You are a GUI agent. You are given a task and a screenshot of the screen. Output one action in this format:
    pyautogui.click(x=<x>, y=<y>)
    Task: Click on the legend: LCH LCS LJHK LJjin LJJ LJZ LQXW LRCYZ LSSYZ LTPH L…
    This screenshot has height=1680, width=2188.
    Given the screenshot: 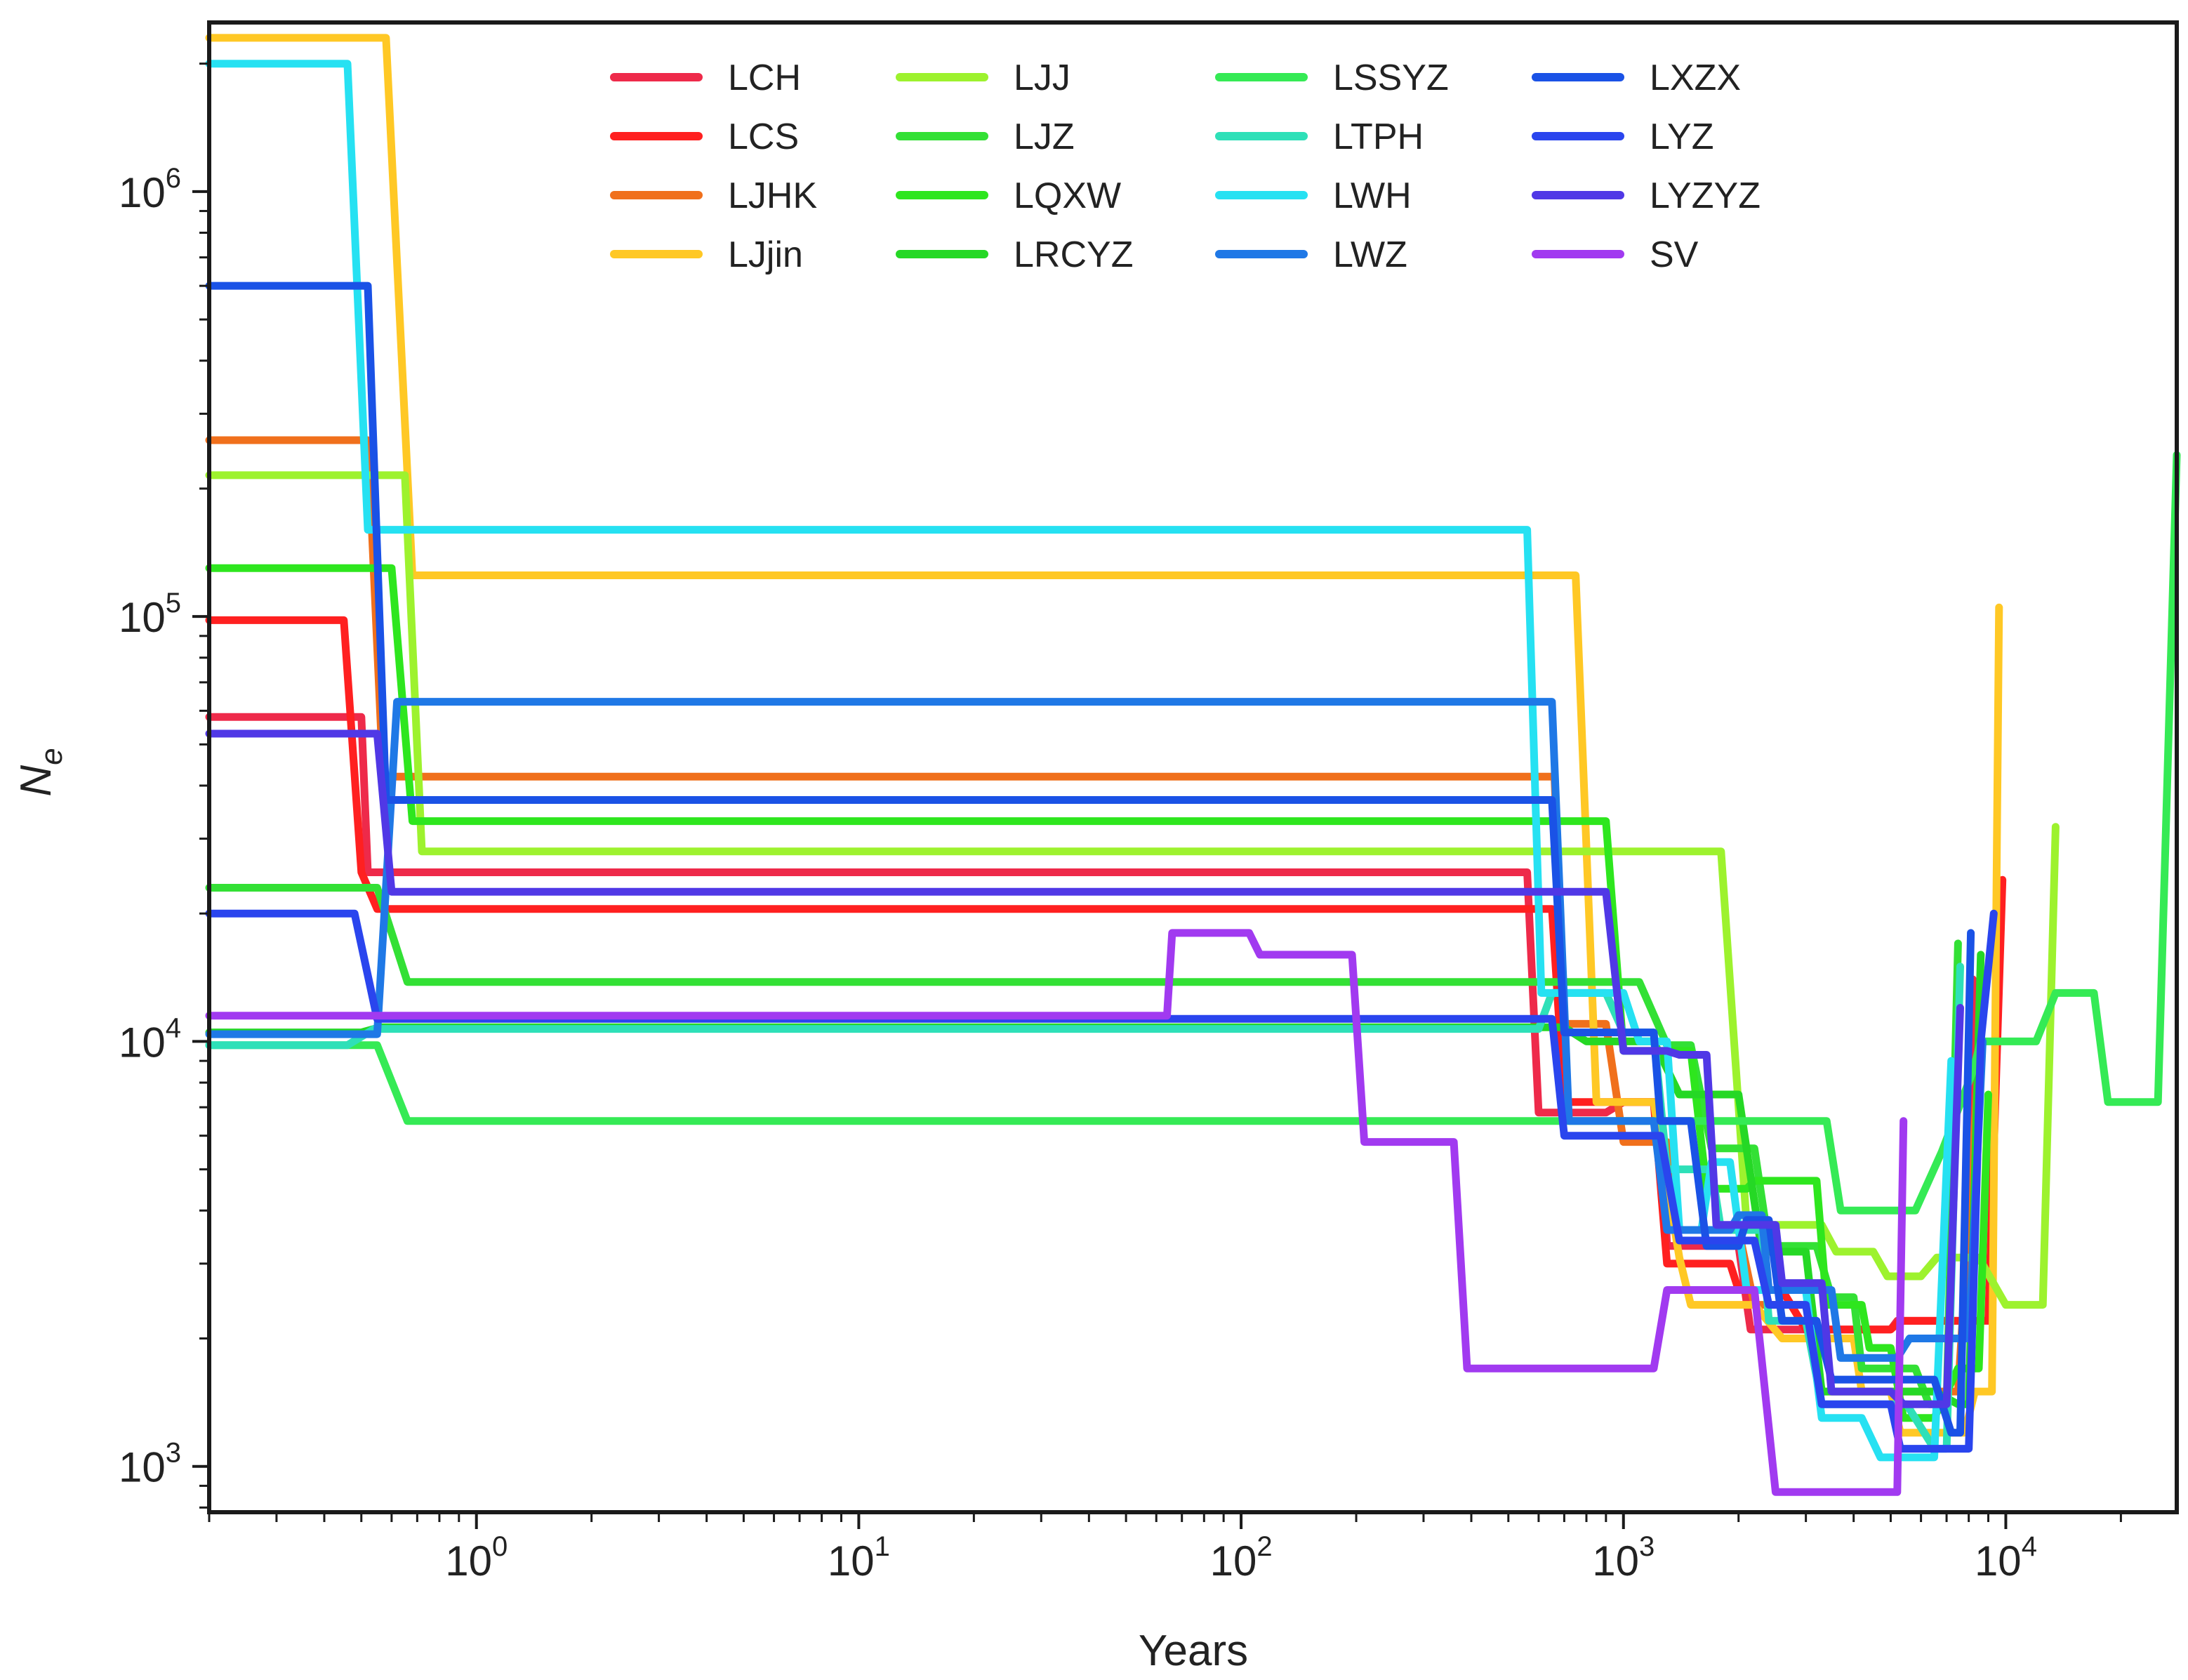 What is the action you would take?
    pyautogui.click(x=1185, y=166)
    